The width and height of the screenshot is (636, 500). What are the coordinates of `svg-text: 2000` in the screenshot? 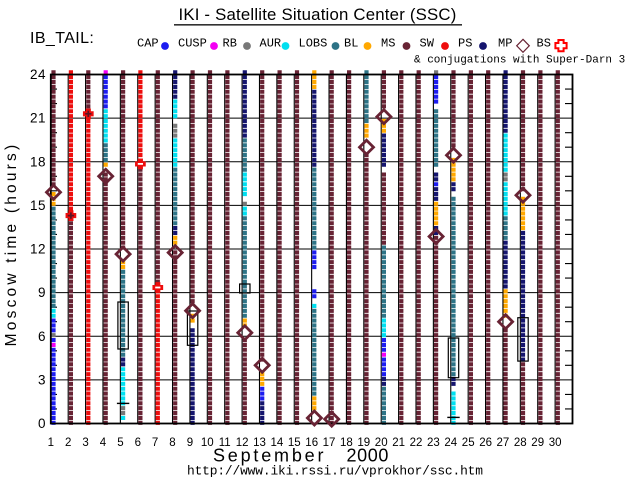 It's located at (368, 456).